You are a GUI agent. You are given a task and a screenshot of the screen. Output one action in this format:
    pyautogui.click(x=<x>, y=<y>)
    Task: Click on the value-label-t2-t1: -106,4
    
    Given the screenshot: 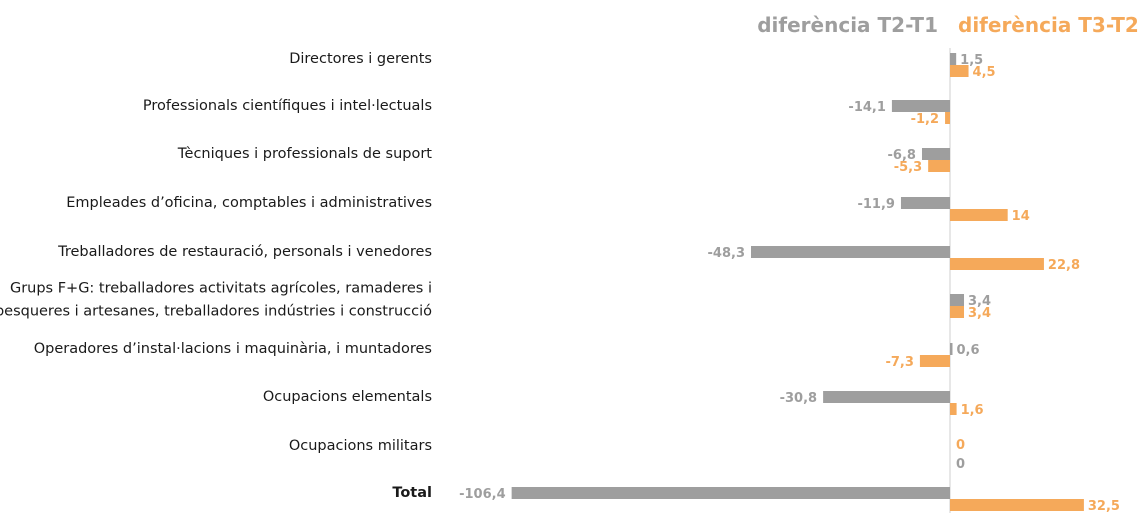 What is the action you would take?
    pyautogui.click(x=482, y=494)
    